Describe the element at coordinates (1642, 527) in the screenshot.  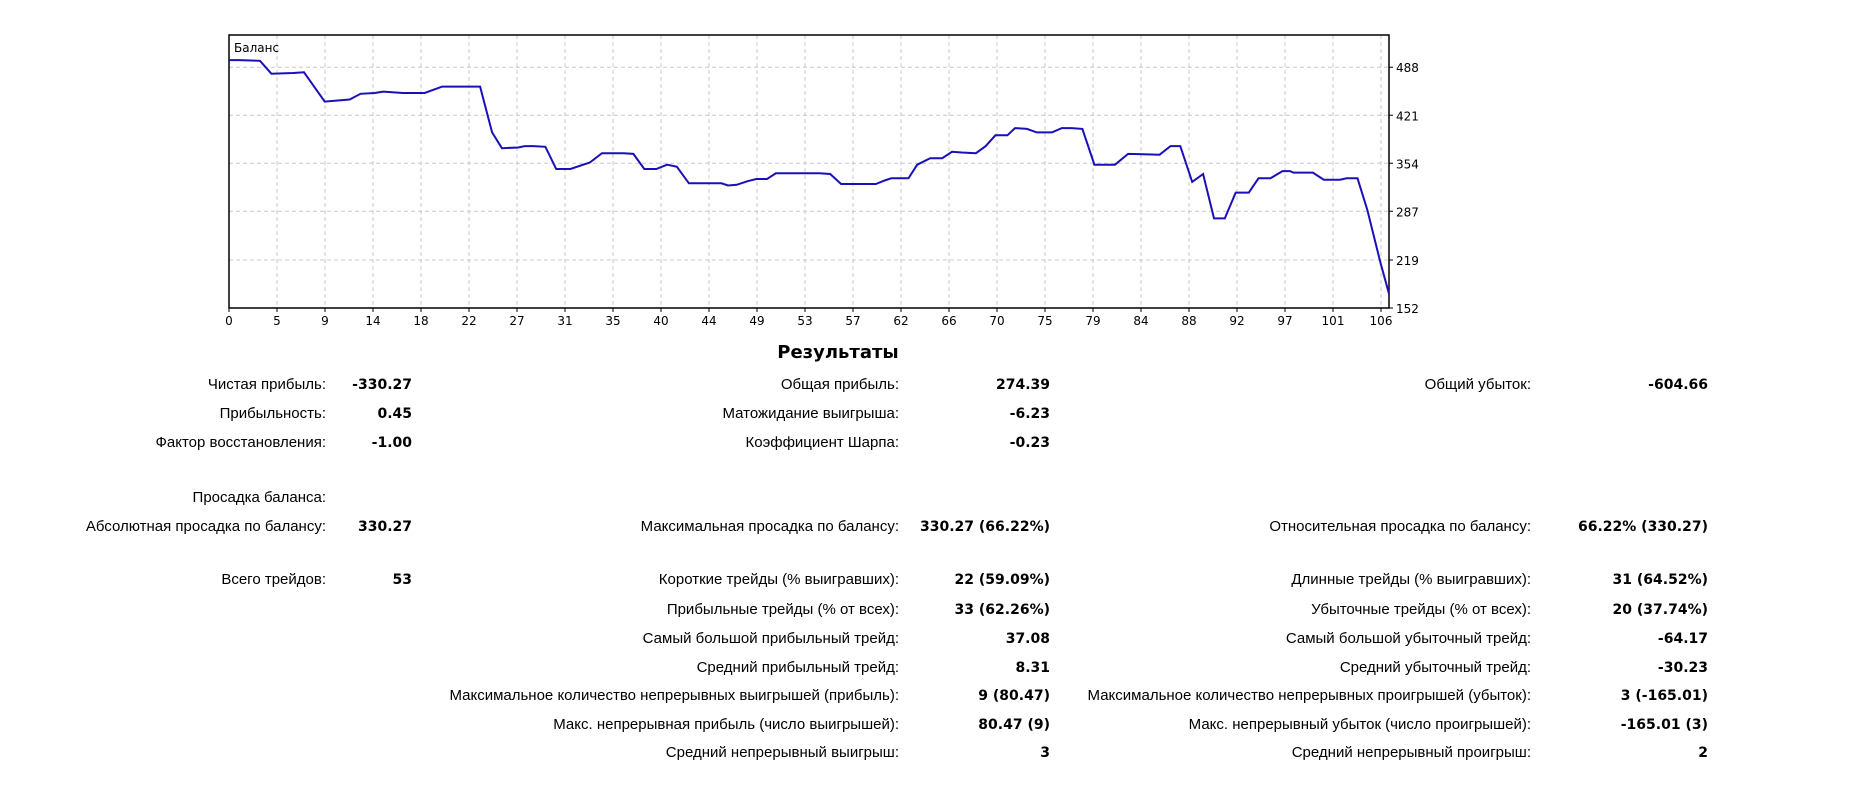
I see `result-value: 66.22% (330.27)` at that location.